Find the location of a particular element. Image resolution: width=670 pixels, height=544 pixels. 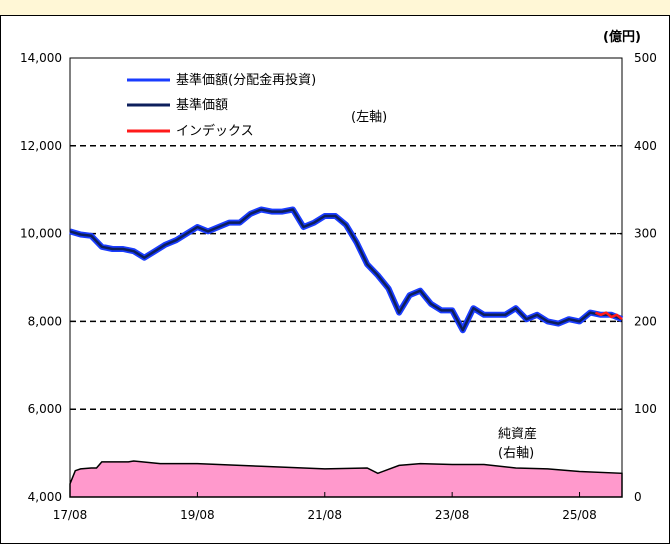

series-area-net-assets is located at coordinates (346, 479).